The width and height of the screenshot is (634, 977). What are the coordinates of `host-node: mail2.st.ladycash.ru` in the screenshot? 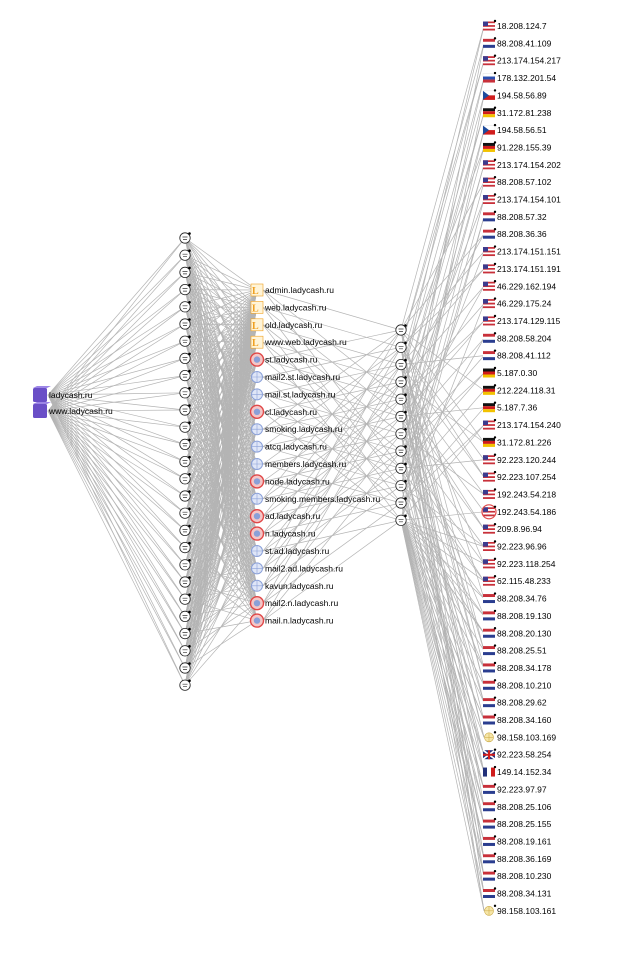 It's located at (296, 377).